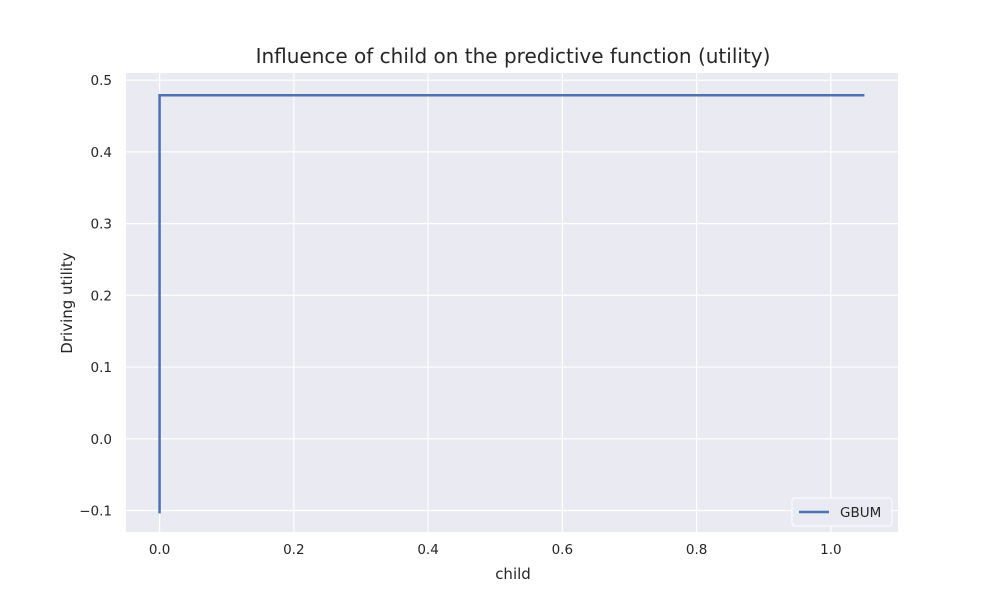  Describe the element at coordinates (101, 368) in the screenshot. I see `y-tick-label: 0.1` at that location.